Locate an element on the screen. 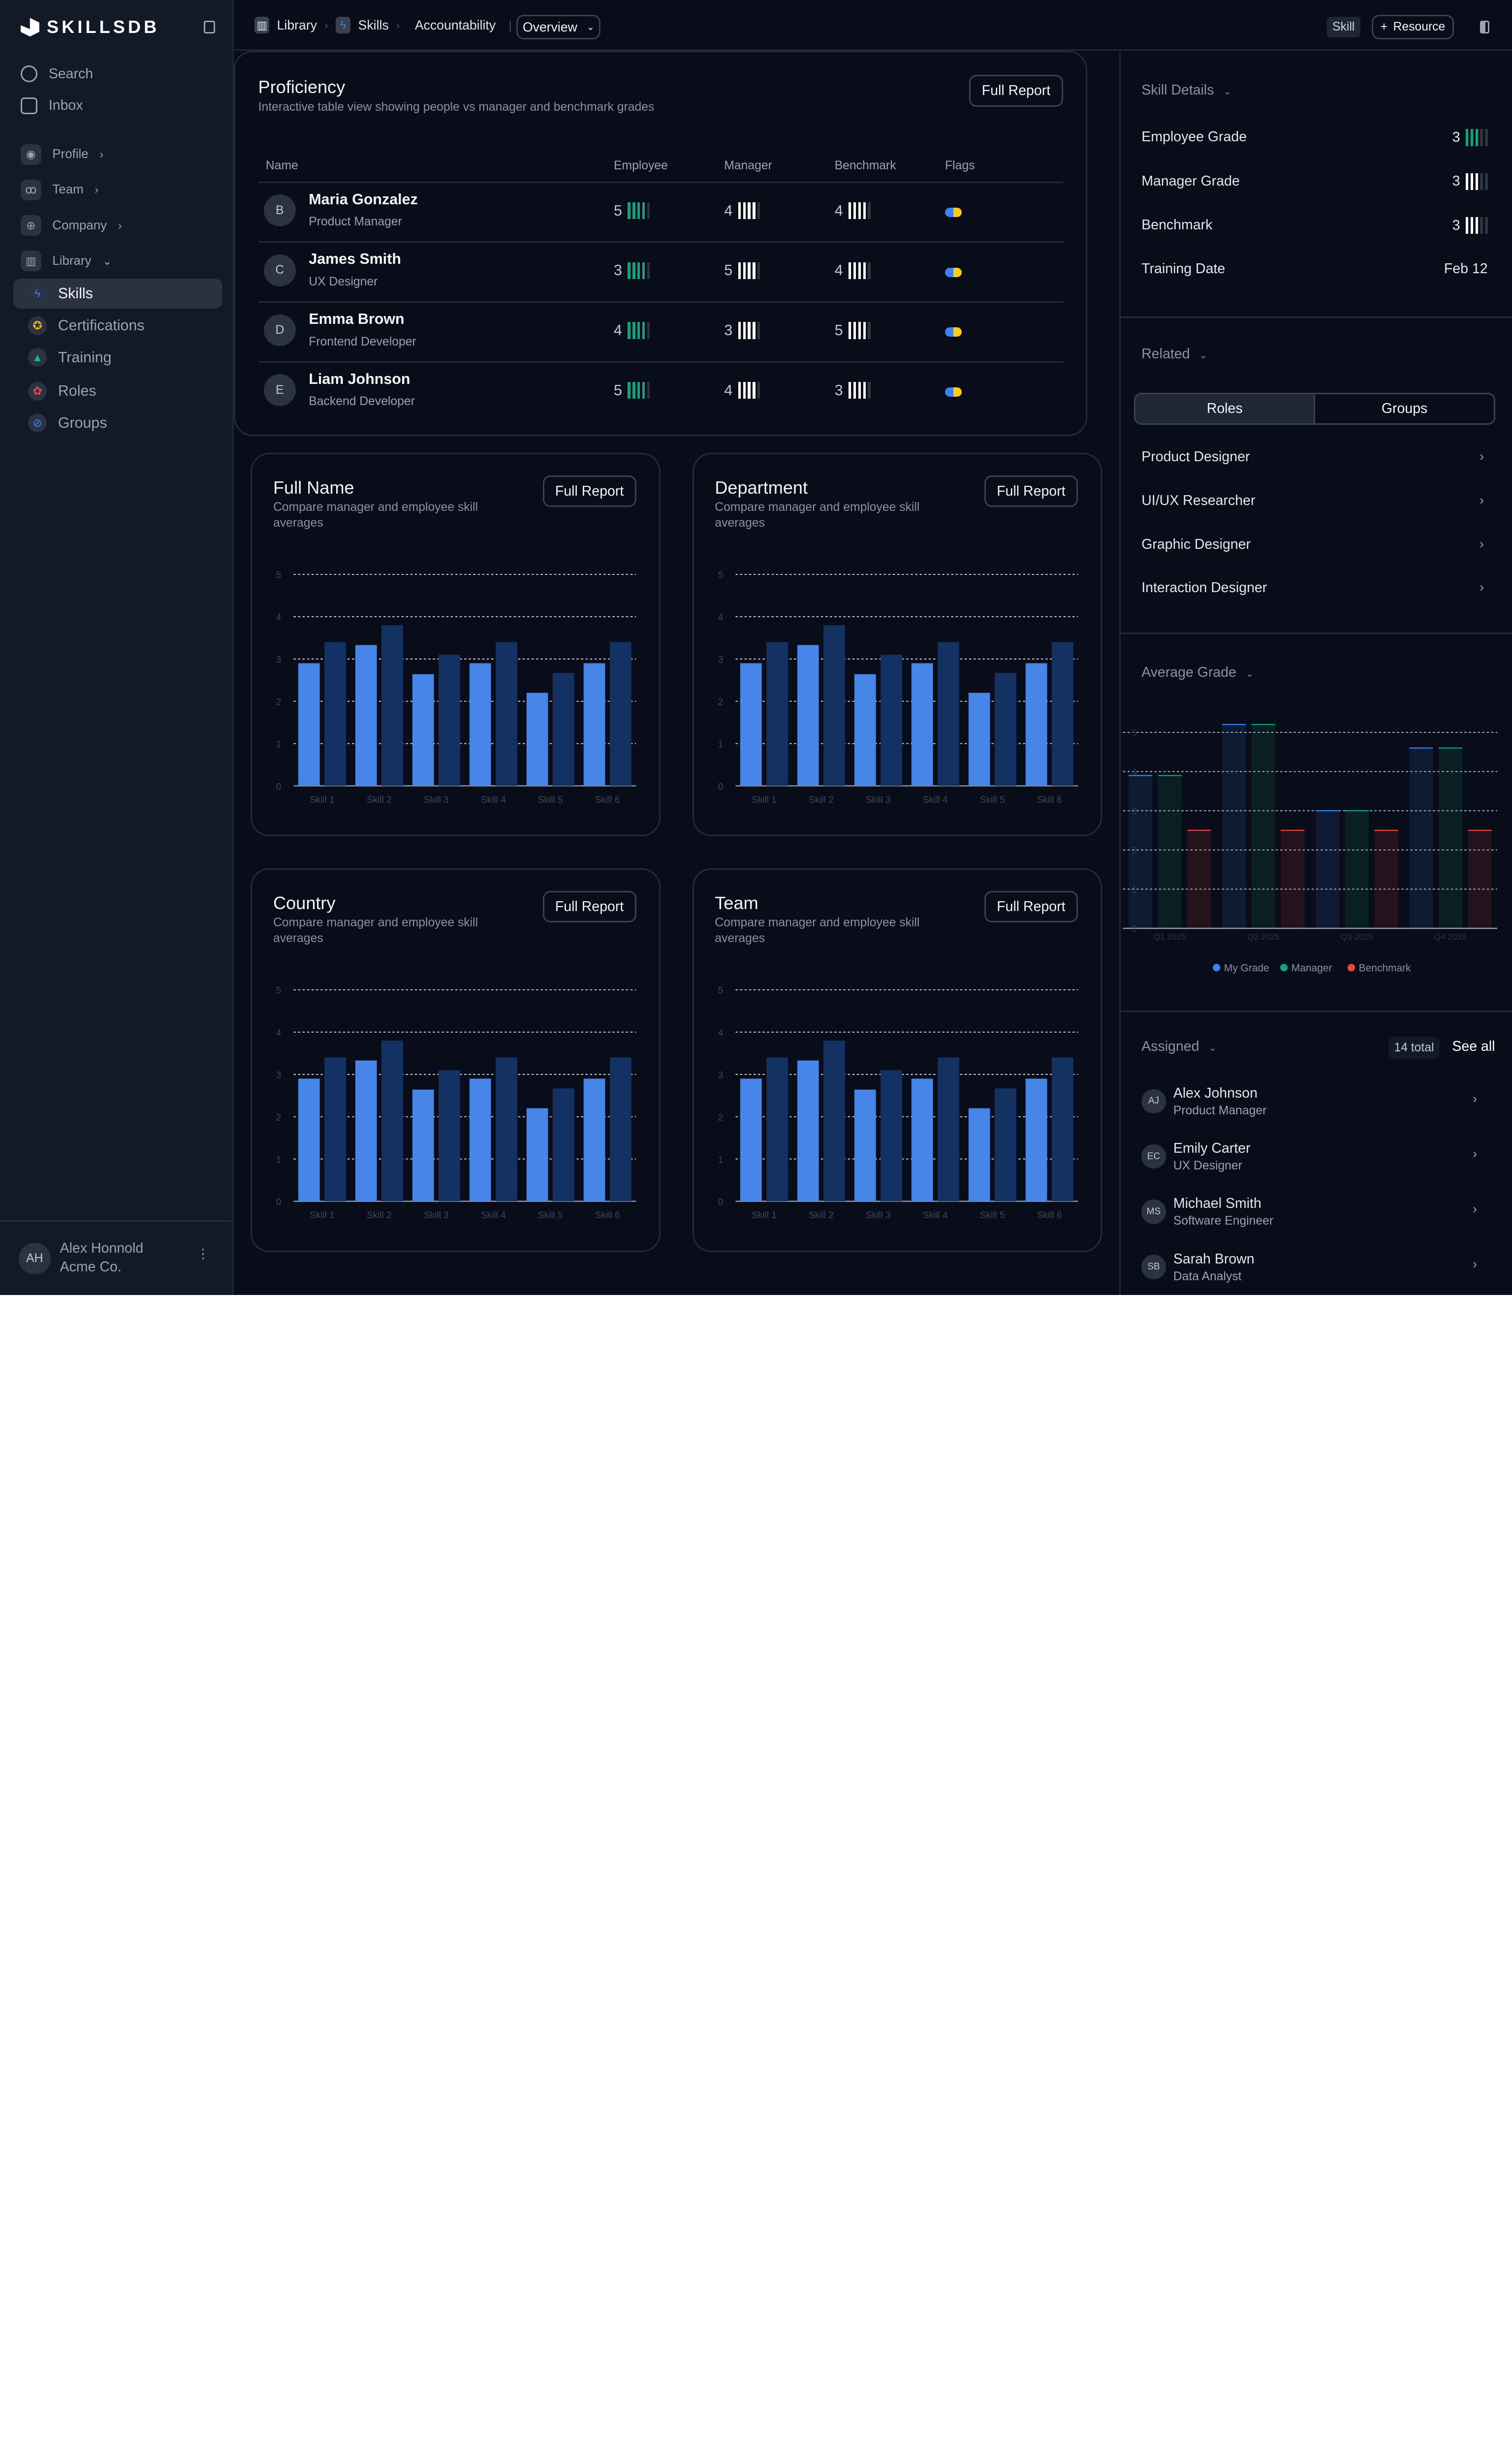 This screenshot has width=1512, height=2461. sidebar-item-search: Search is located at coordinates (56, 74).